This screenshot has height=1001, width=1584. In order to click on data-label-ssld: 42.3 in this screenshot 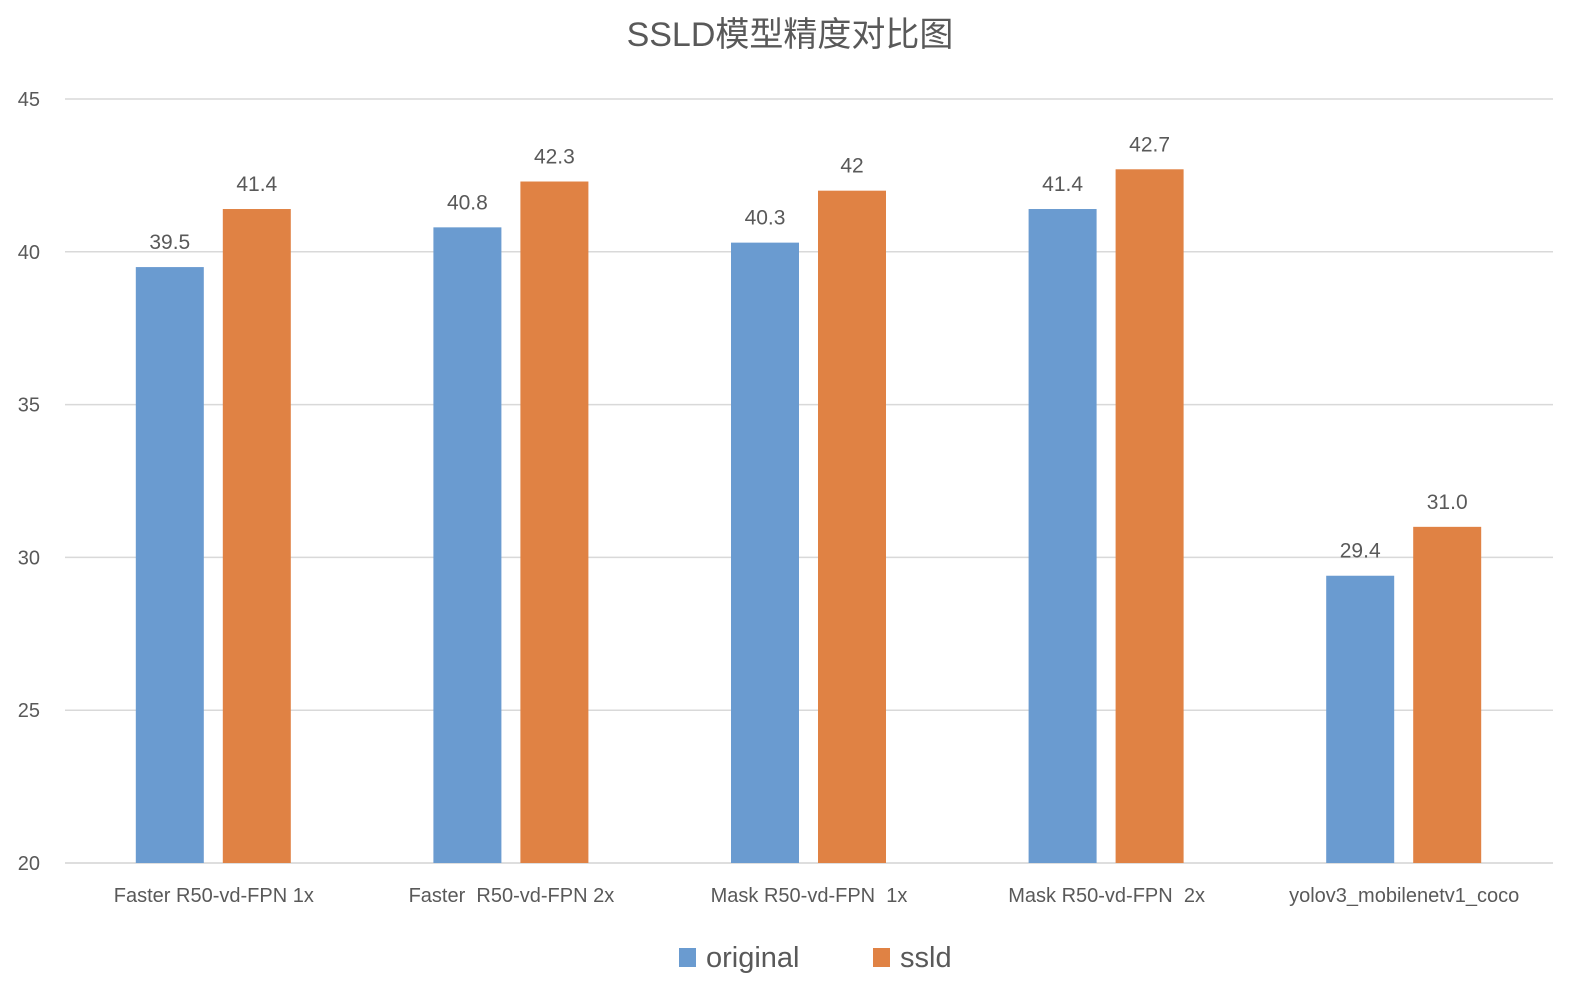, I will do `click(554, 157)`.